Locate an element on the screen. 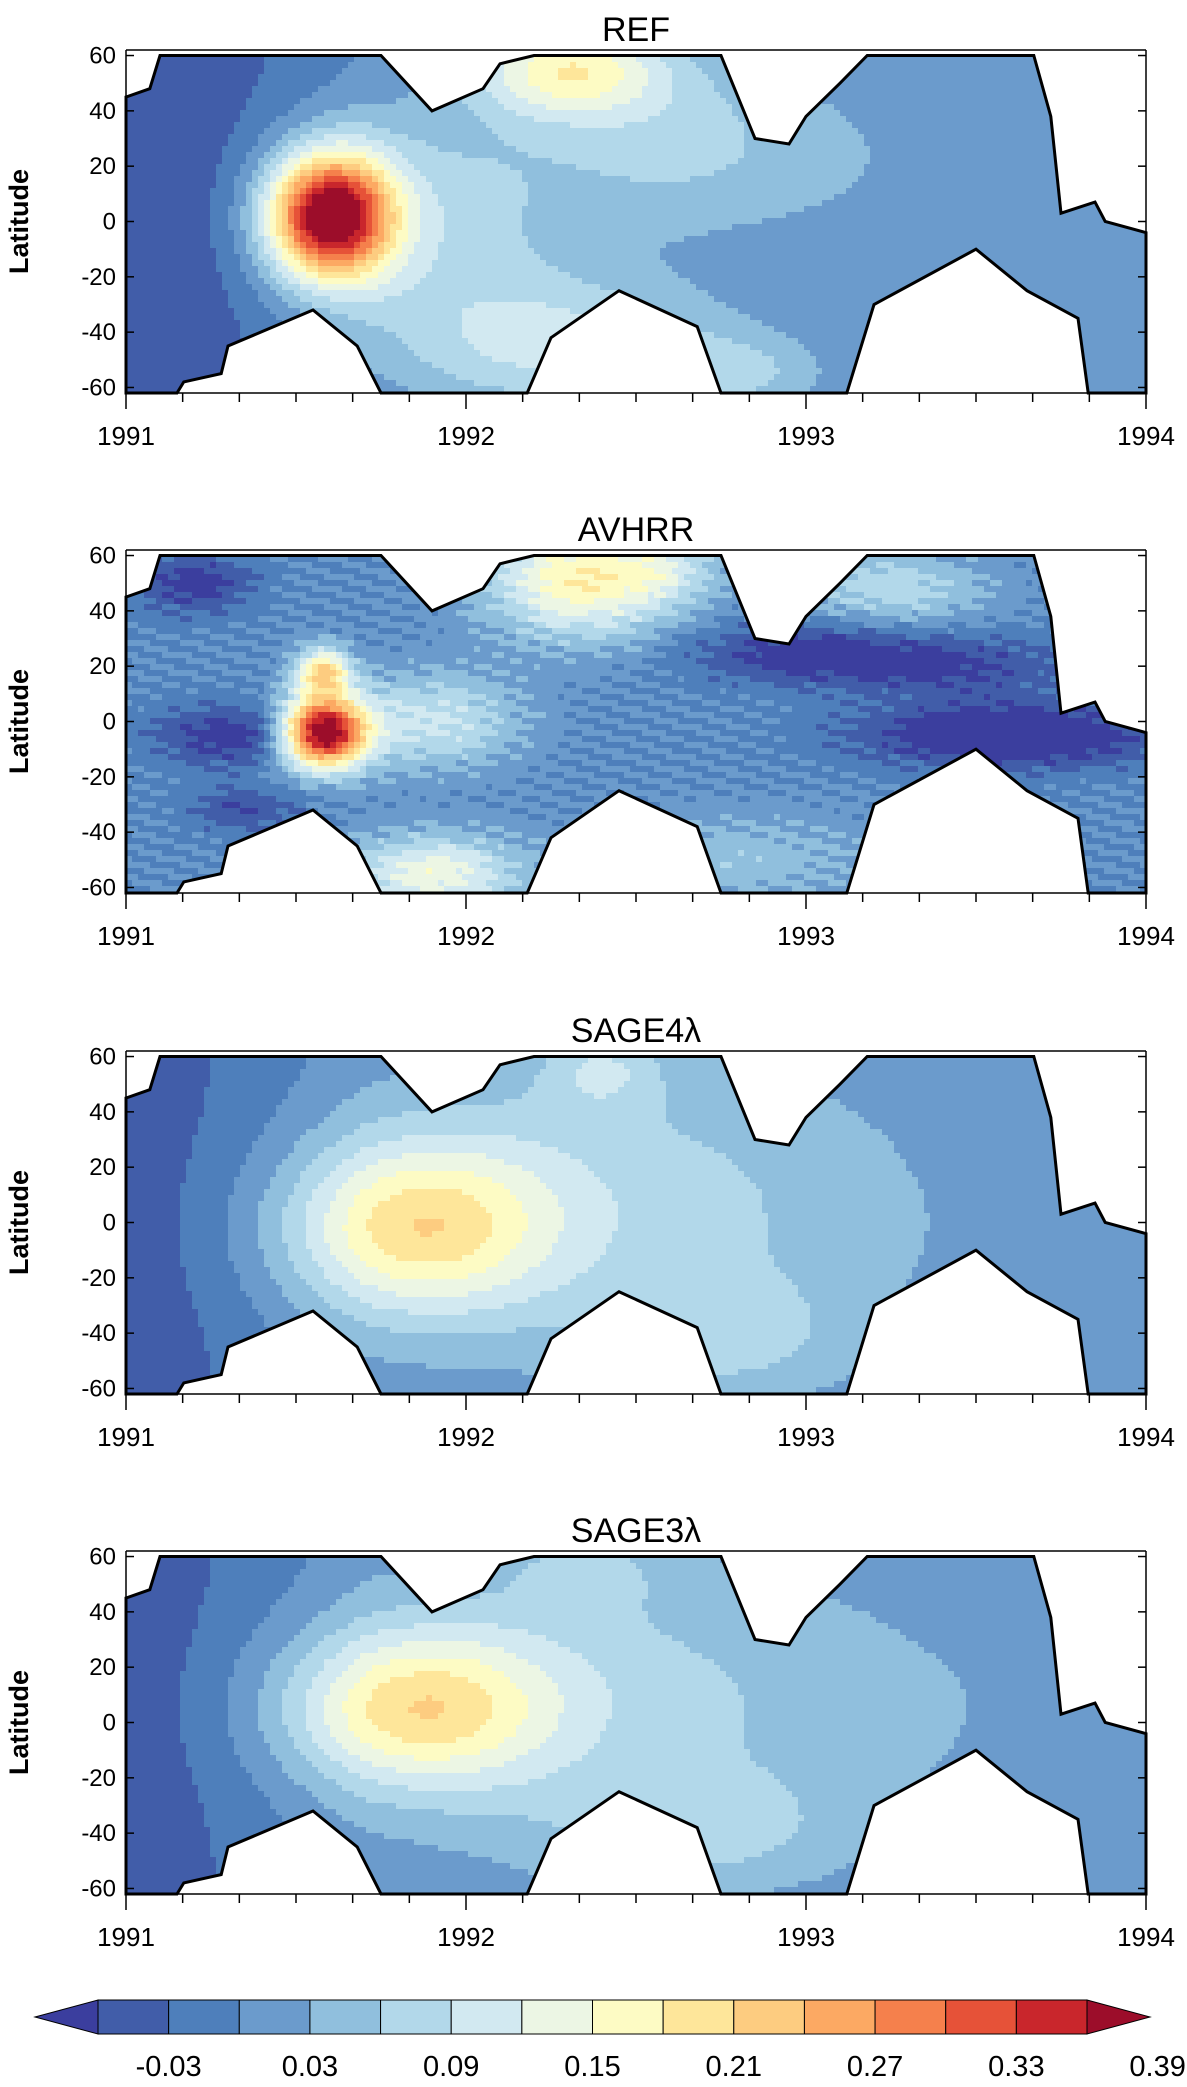 The width and height of the screenshot is (1187, 2087). colorbar-high-arrow is located at coordinates (1119, 2017).